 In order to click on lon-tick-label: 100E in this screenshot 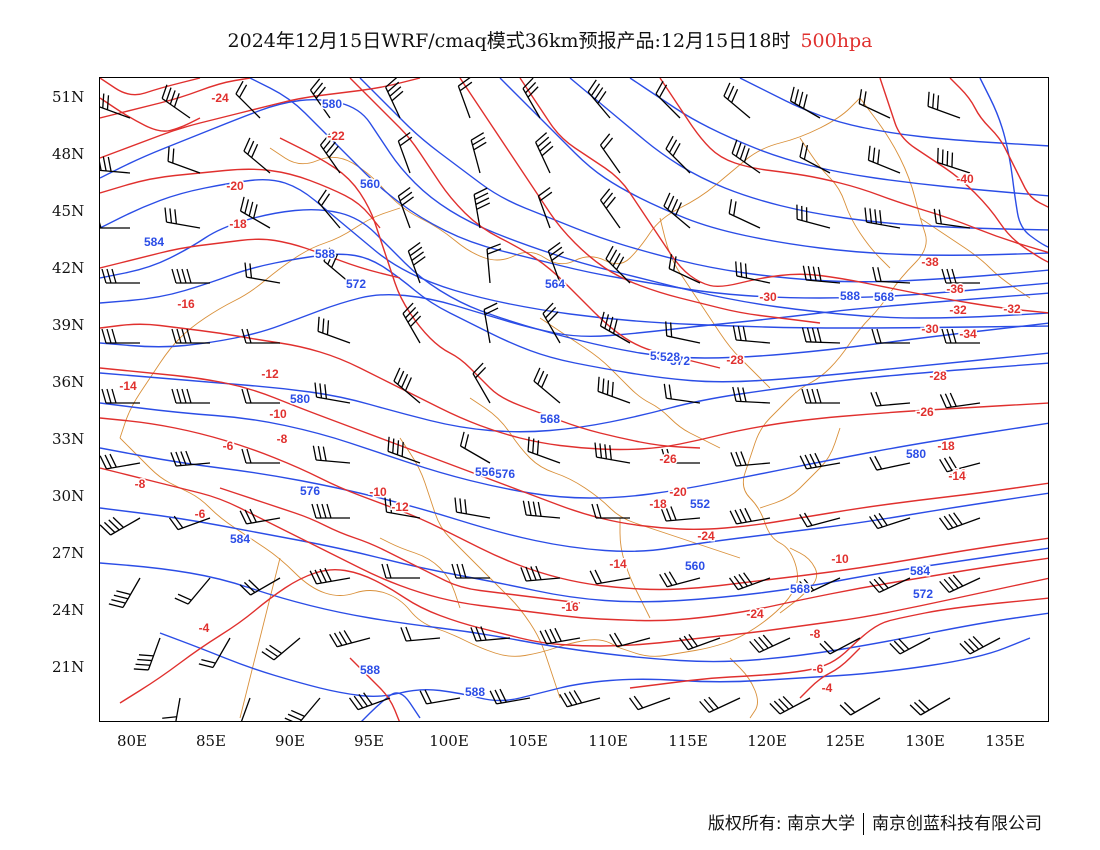, I will do `click(449, 741)`.